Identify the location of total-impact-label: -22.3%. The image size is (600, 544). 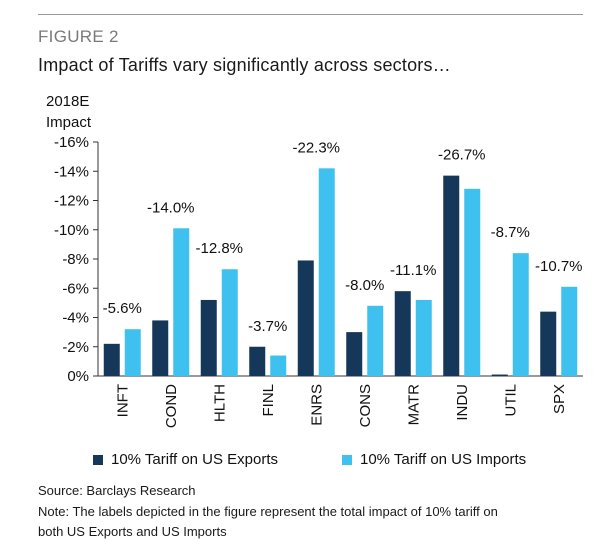
(316, 147).